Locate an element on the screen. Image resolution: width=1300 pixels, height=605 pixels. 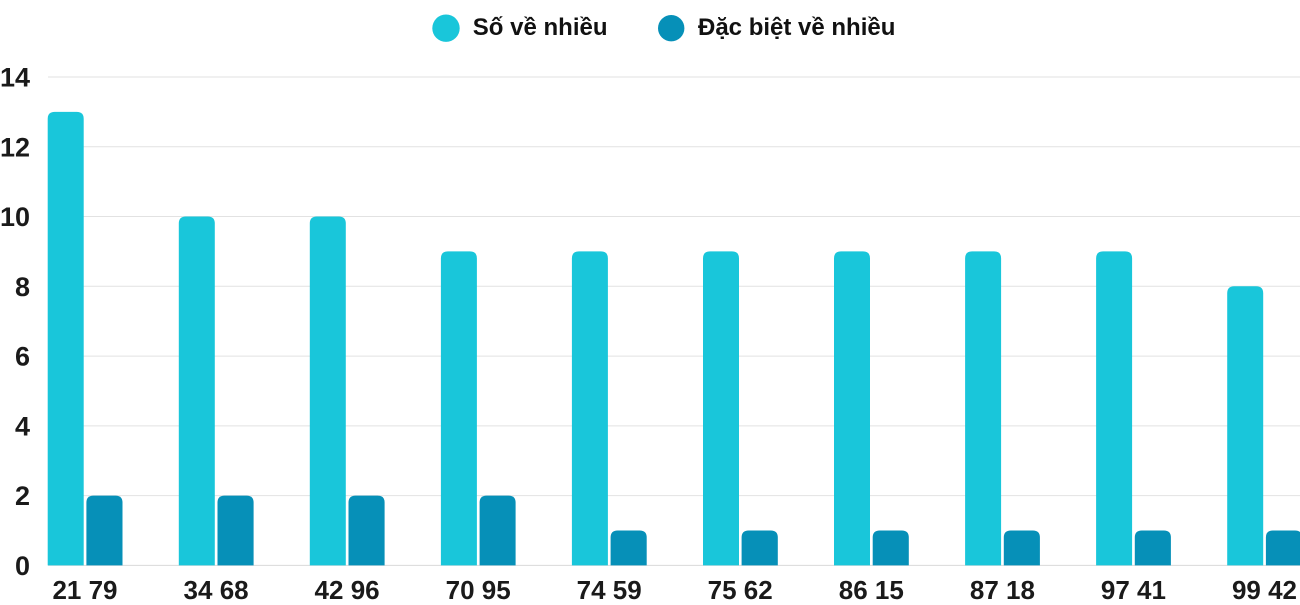
svg-text: 99 42 is located at coordinates (1264, 587).